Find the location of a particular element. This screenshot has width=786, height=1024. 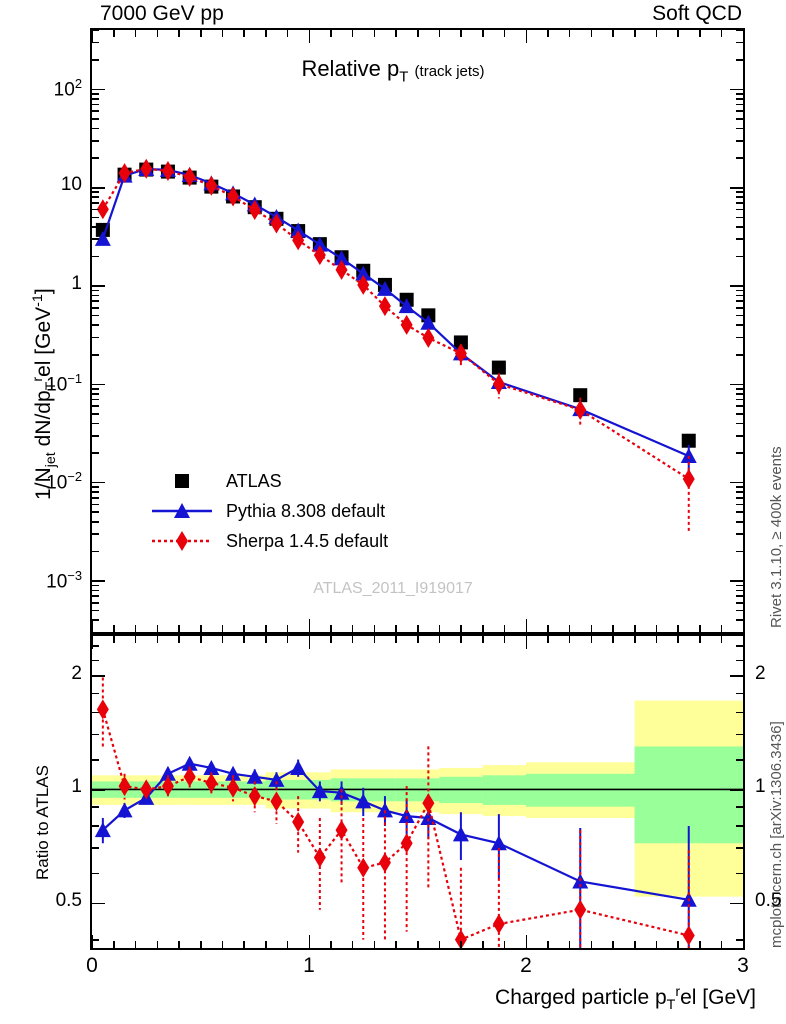

mcplots-reference-annotation: mcplots.cern.ch [arXiv:1306.3436] is located at coordinates (776, 834).